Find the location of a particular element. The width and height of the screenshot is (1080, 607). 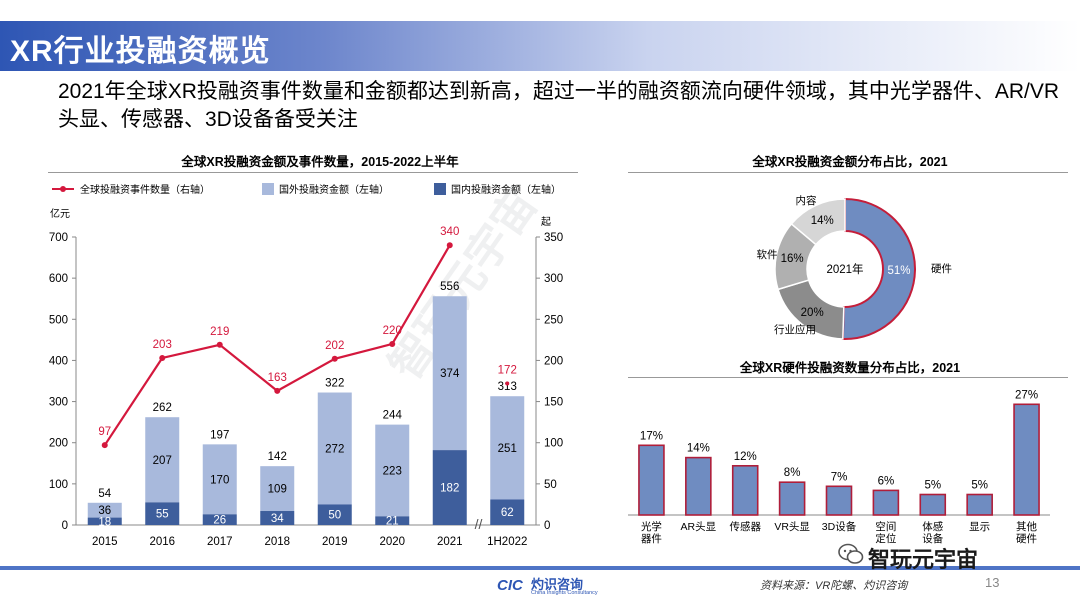

hw-category-label: 定位 is located at coordinates (885, 538).